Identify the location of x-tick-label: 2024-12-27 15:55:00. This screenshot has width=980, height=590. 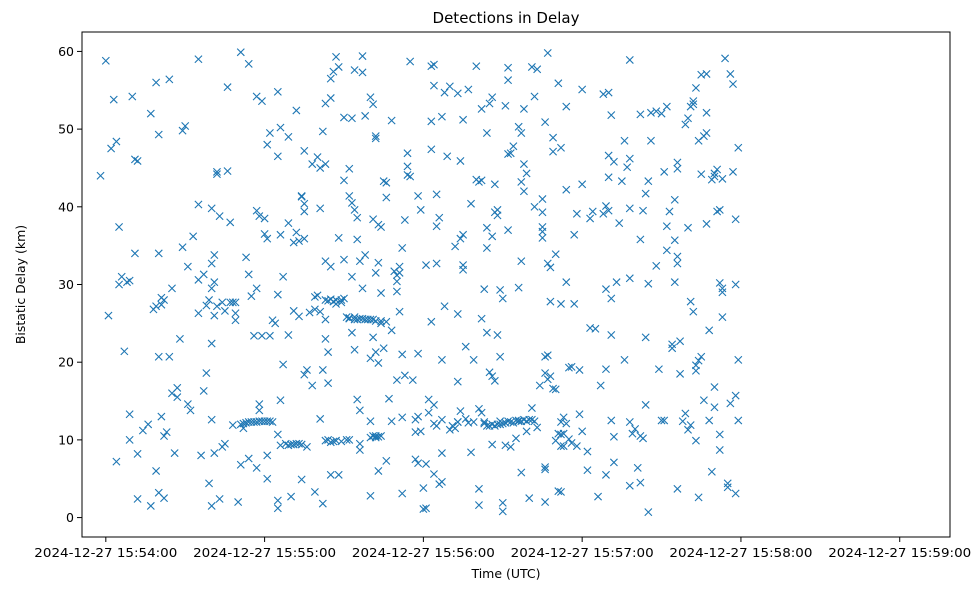
(264, 552).